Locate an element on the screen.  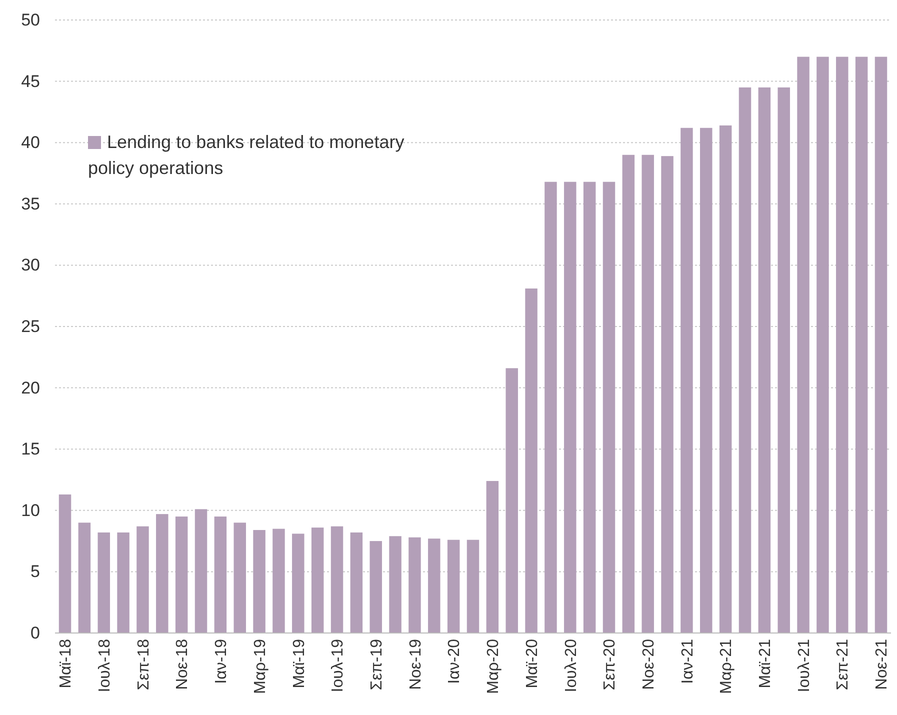
y-tick-label: 20 is located at coordinates (30, 388).